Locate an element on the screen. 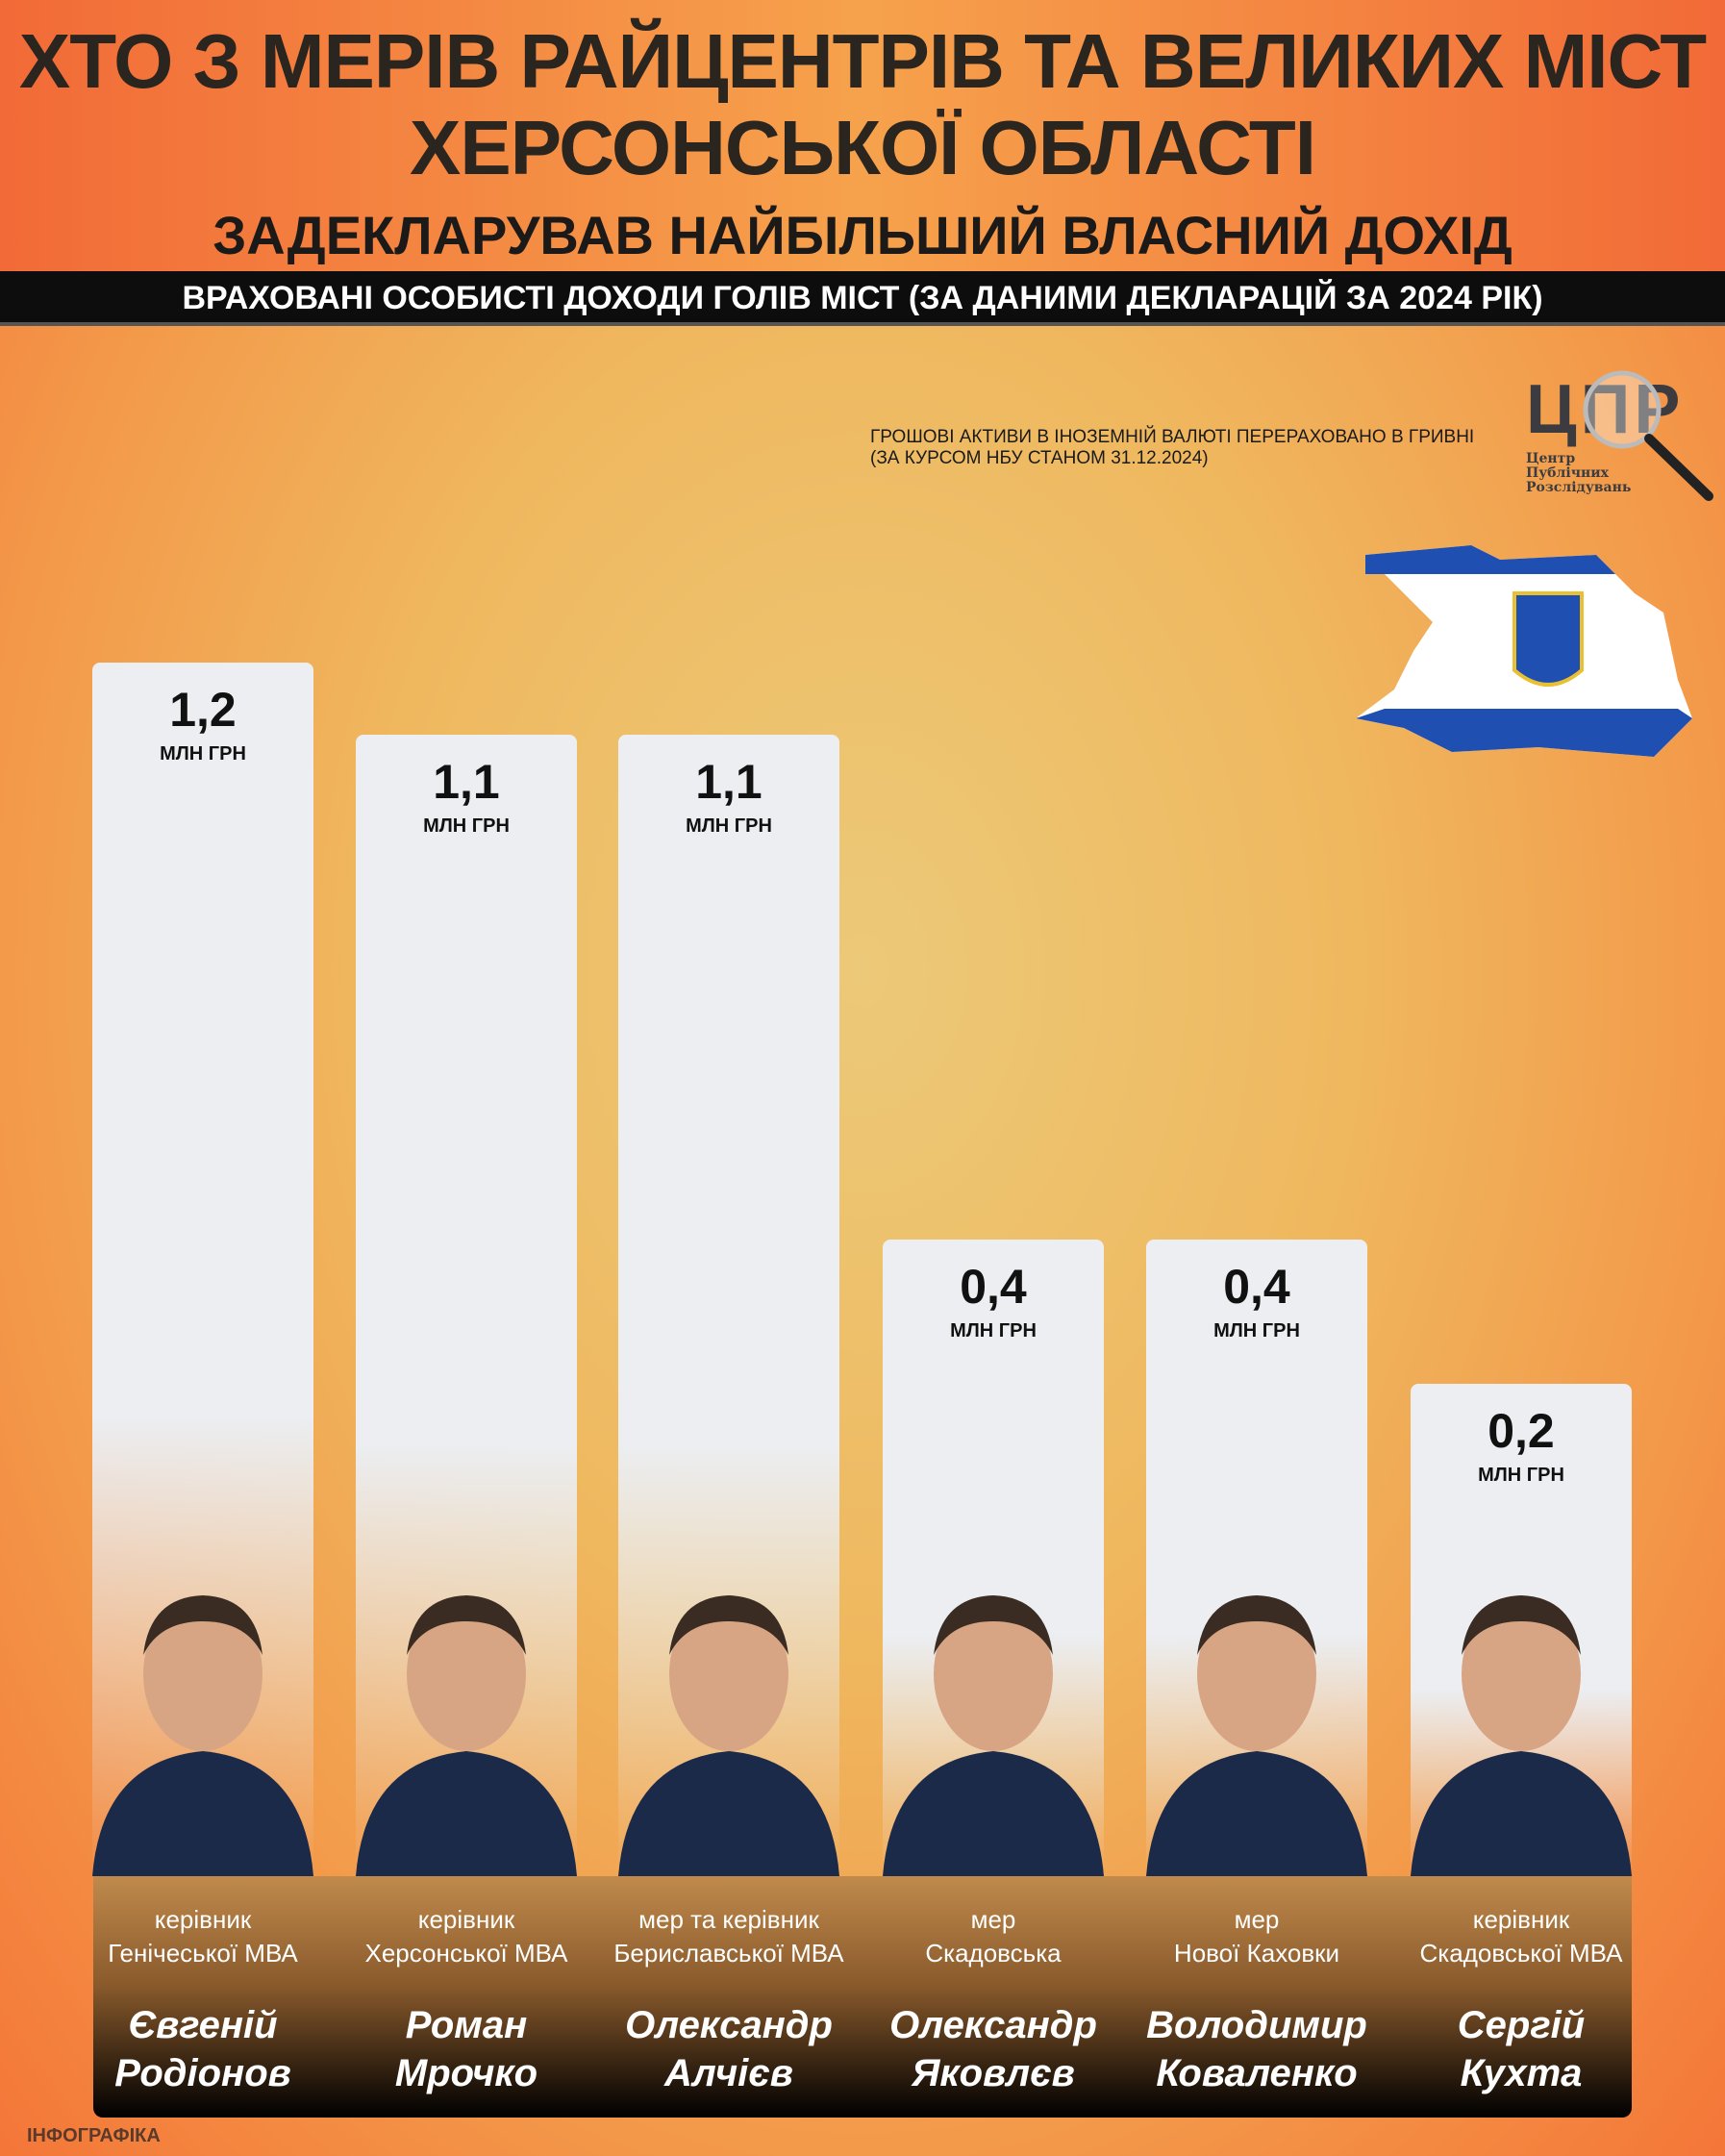 Image resolution: width=1725 pixels, height=2156 pixels. role-line-2: Херсонської МВА is located at coordinates (466, 1953).